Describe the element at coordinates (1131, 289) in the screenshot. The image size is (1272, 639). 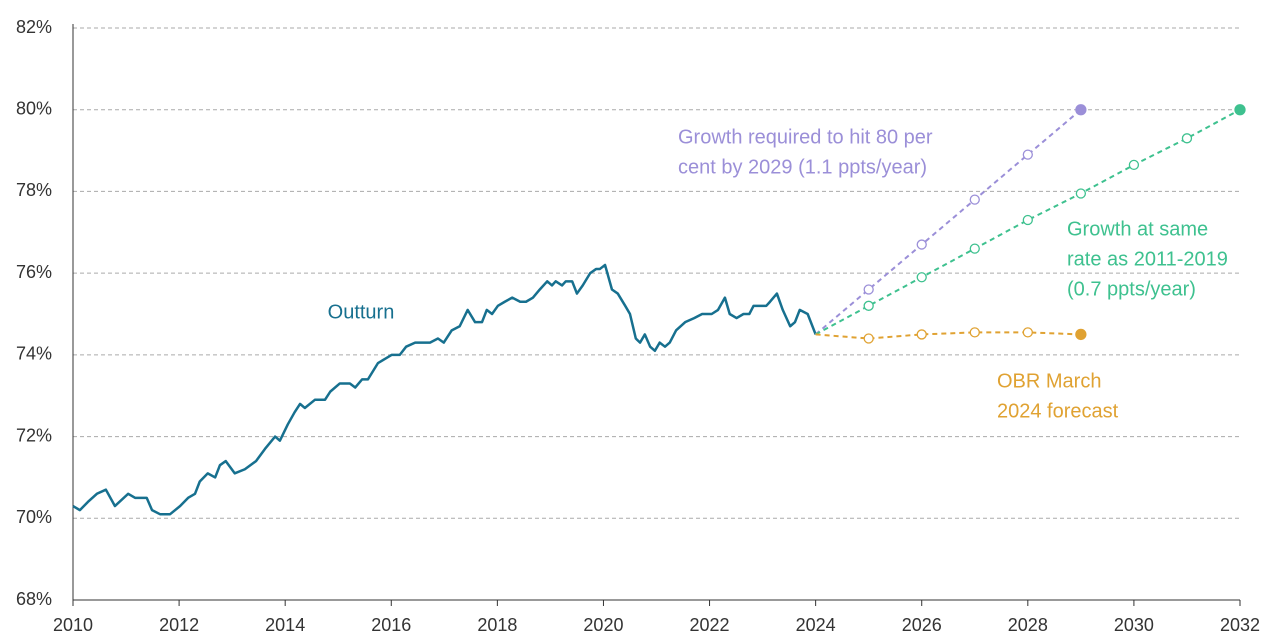
I see `series-label: (0.7 ppts/year)` at that location.